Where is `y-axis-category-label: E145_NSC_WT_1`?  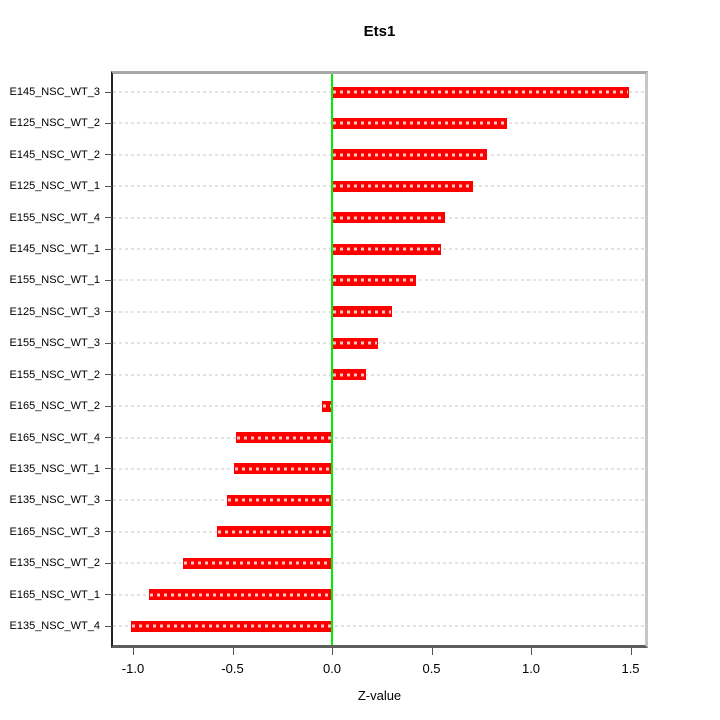 y-axis-category-label: E145_NSC_WT_1 is located at coordinates (55, 249).